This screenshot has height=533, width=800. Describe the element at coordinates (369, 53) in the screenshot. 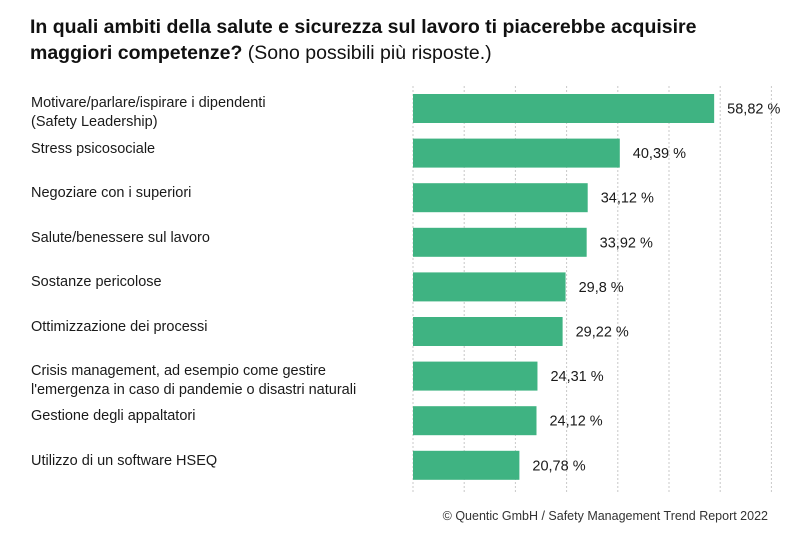

I see `chart-title-note: (Sono possibili più risposte.)` at that location.